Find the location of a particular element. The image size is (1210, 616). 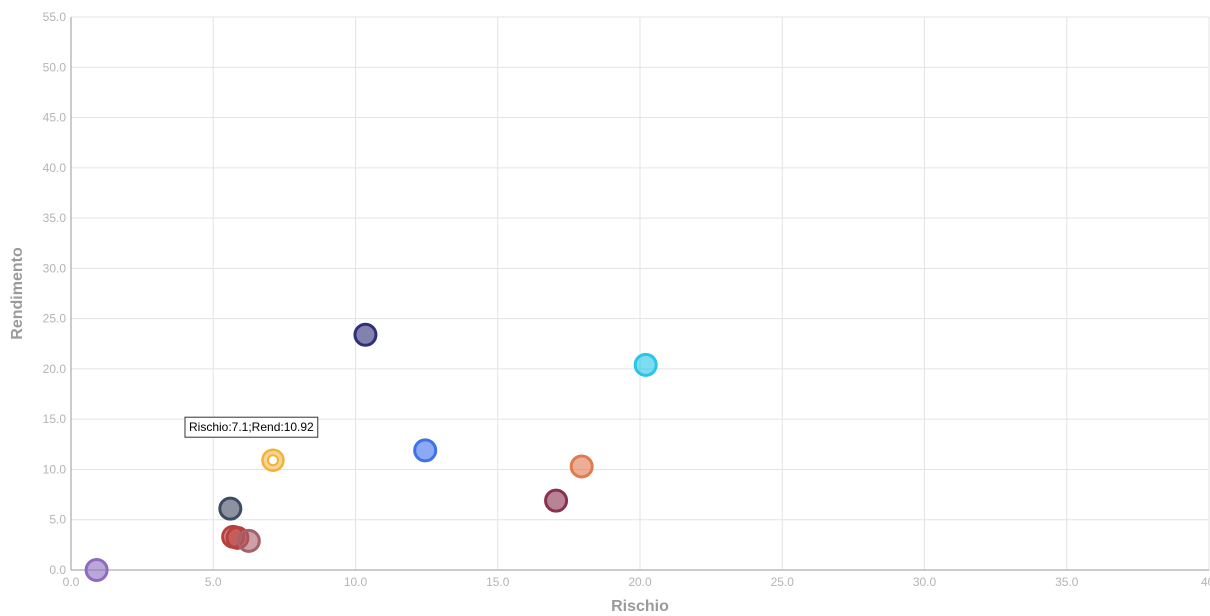

tooltip-box is located at coordinates (251, 427).